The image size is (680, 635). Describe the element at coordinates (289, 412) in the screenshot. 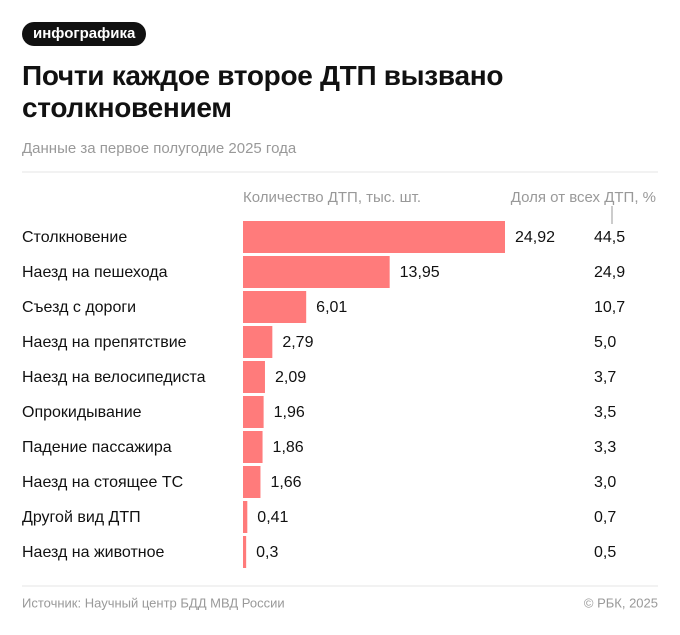

I see `value-label: 1,96` at that location.